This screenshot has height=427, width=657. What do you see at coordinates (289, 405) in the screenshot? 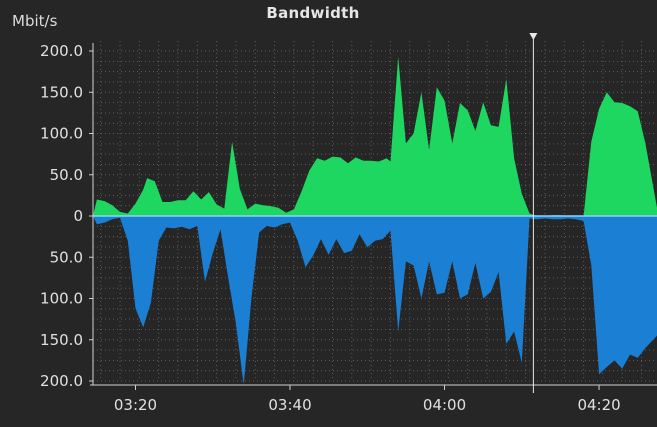
I see `x-tick-label: 03:40` at bounding box center [289, 405].